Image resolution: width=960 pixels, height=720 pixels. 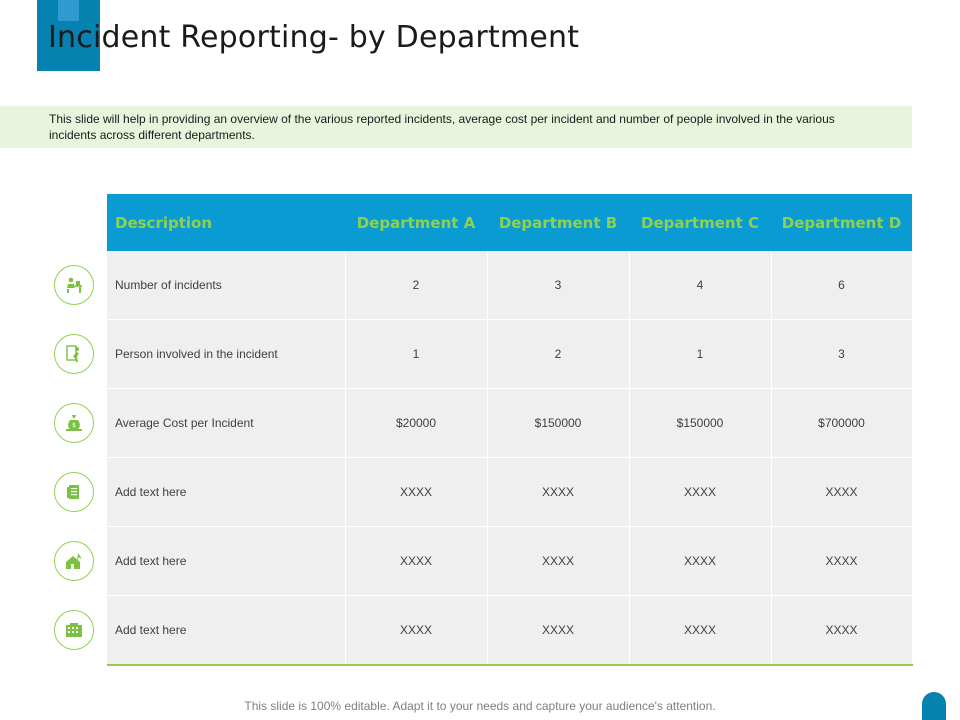 I want to click on table-row: Number of incidents 2 3 4 6, so click(x=510, y=285).